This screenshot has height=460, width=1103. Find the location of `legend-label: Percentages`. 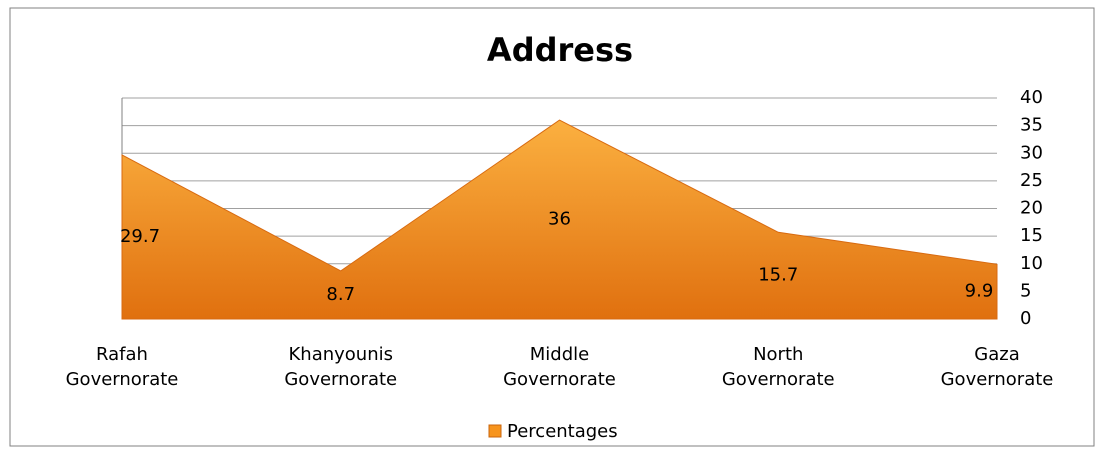

legend-label: Percentages is located at coordinates (562, 431).